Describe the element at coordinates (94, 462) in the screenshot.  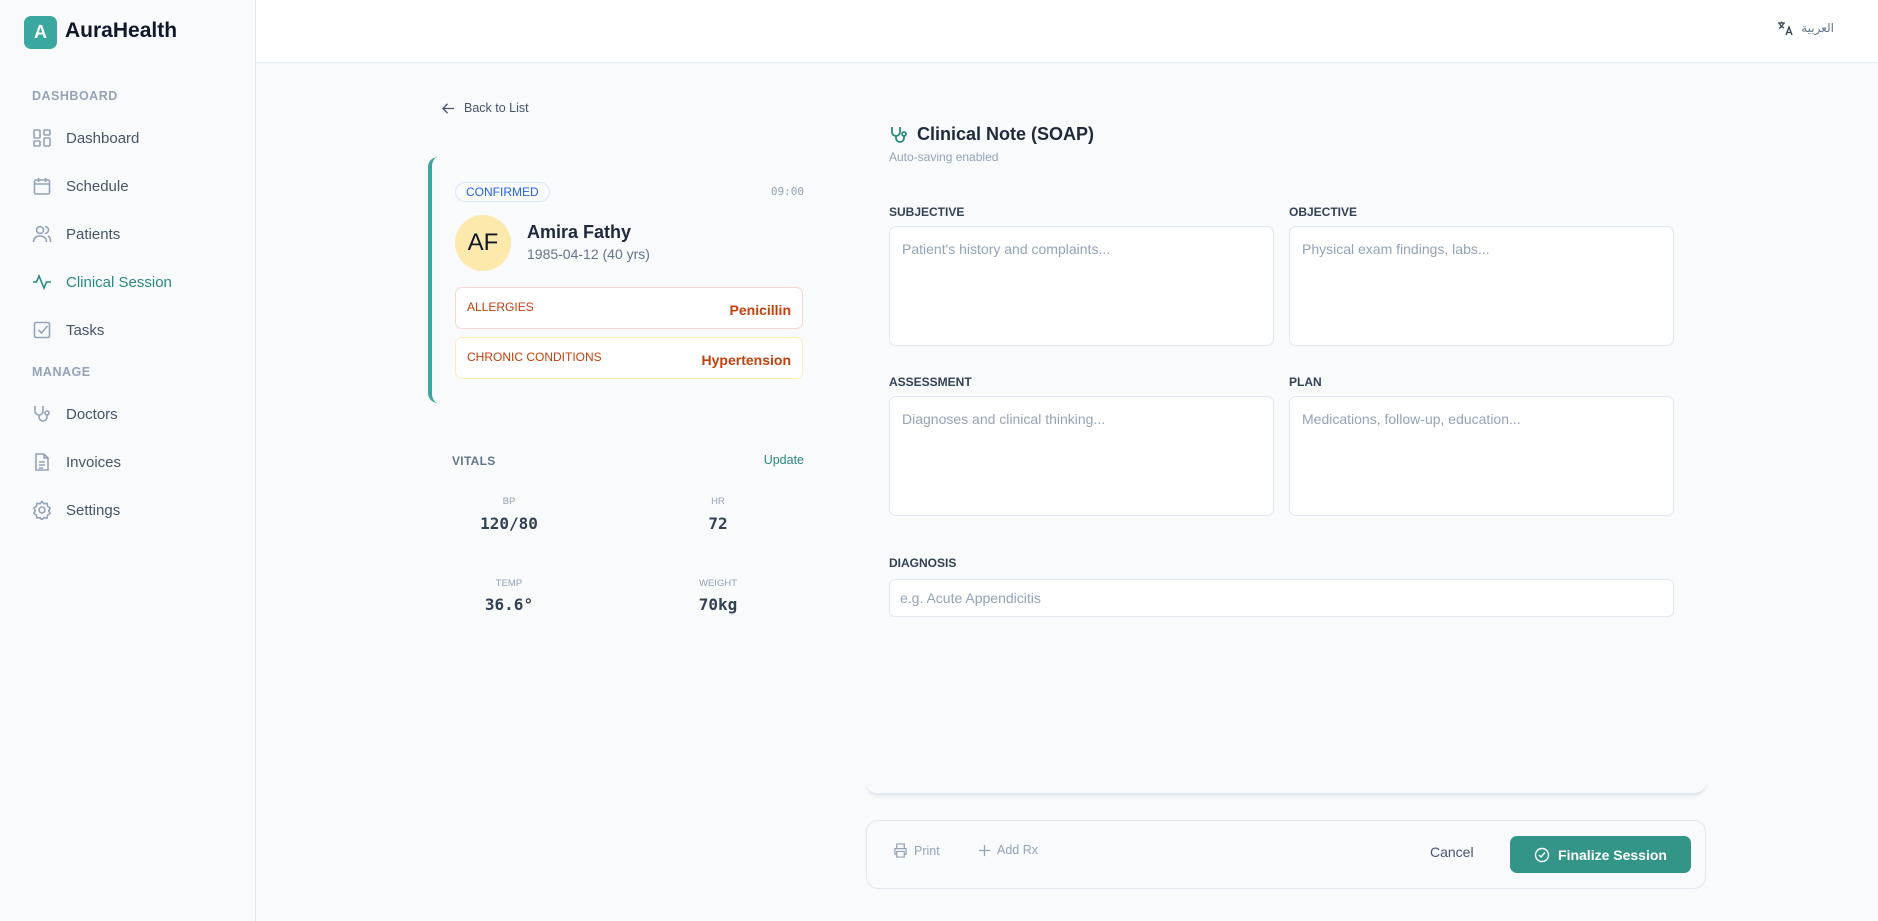
I see `sidebar-item-label: Invoices` at that location.